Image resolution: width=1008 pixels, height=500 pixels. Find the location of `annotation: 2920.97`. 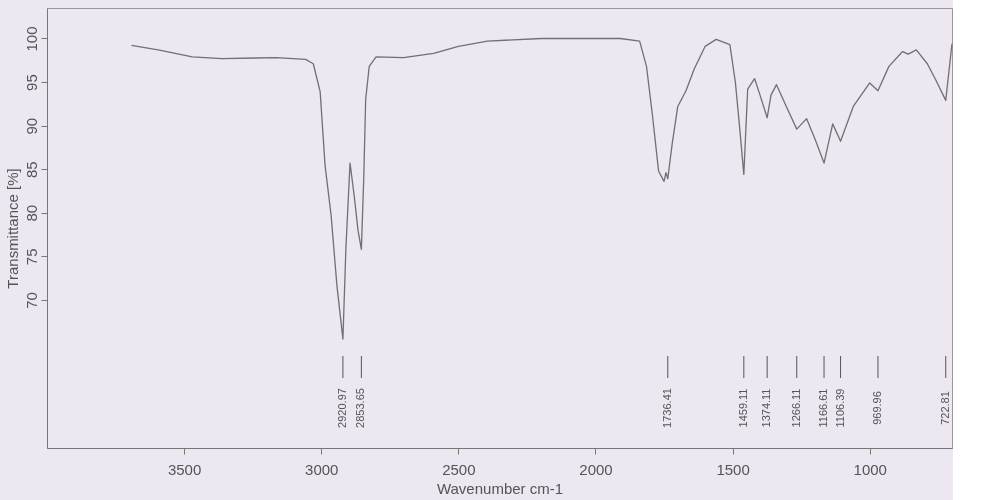

annotation: 2920.97 is located at coordinates (341, 408).